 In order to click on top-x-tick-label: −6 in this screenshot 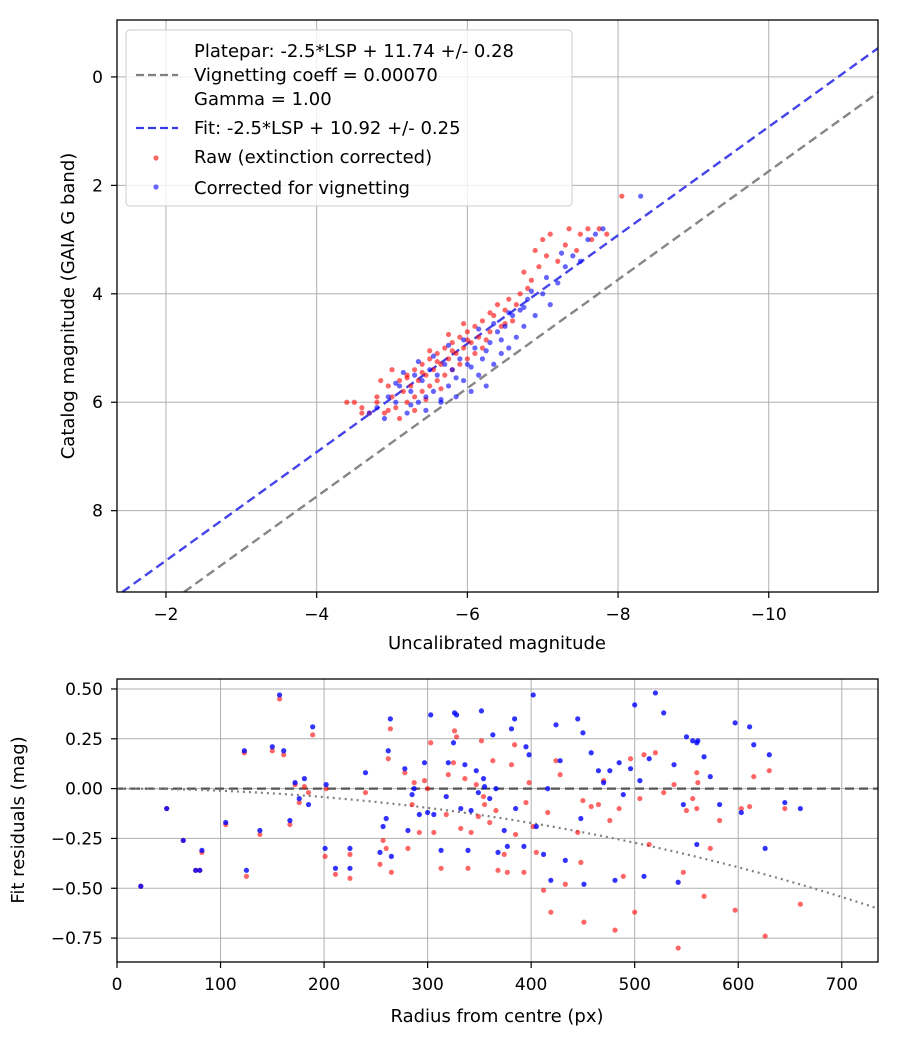, I will do `click(467, 615)`.